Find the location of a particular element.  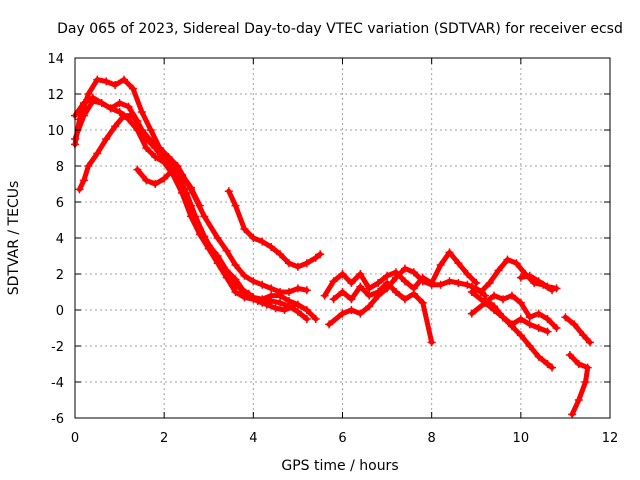

y-tick-label: -6 is located at coordinates (57, 419).